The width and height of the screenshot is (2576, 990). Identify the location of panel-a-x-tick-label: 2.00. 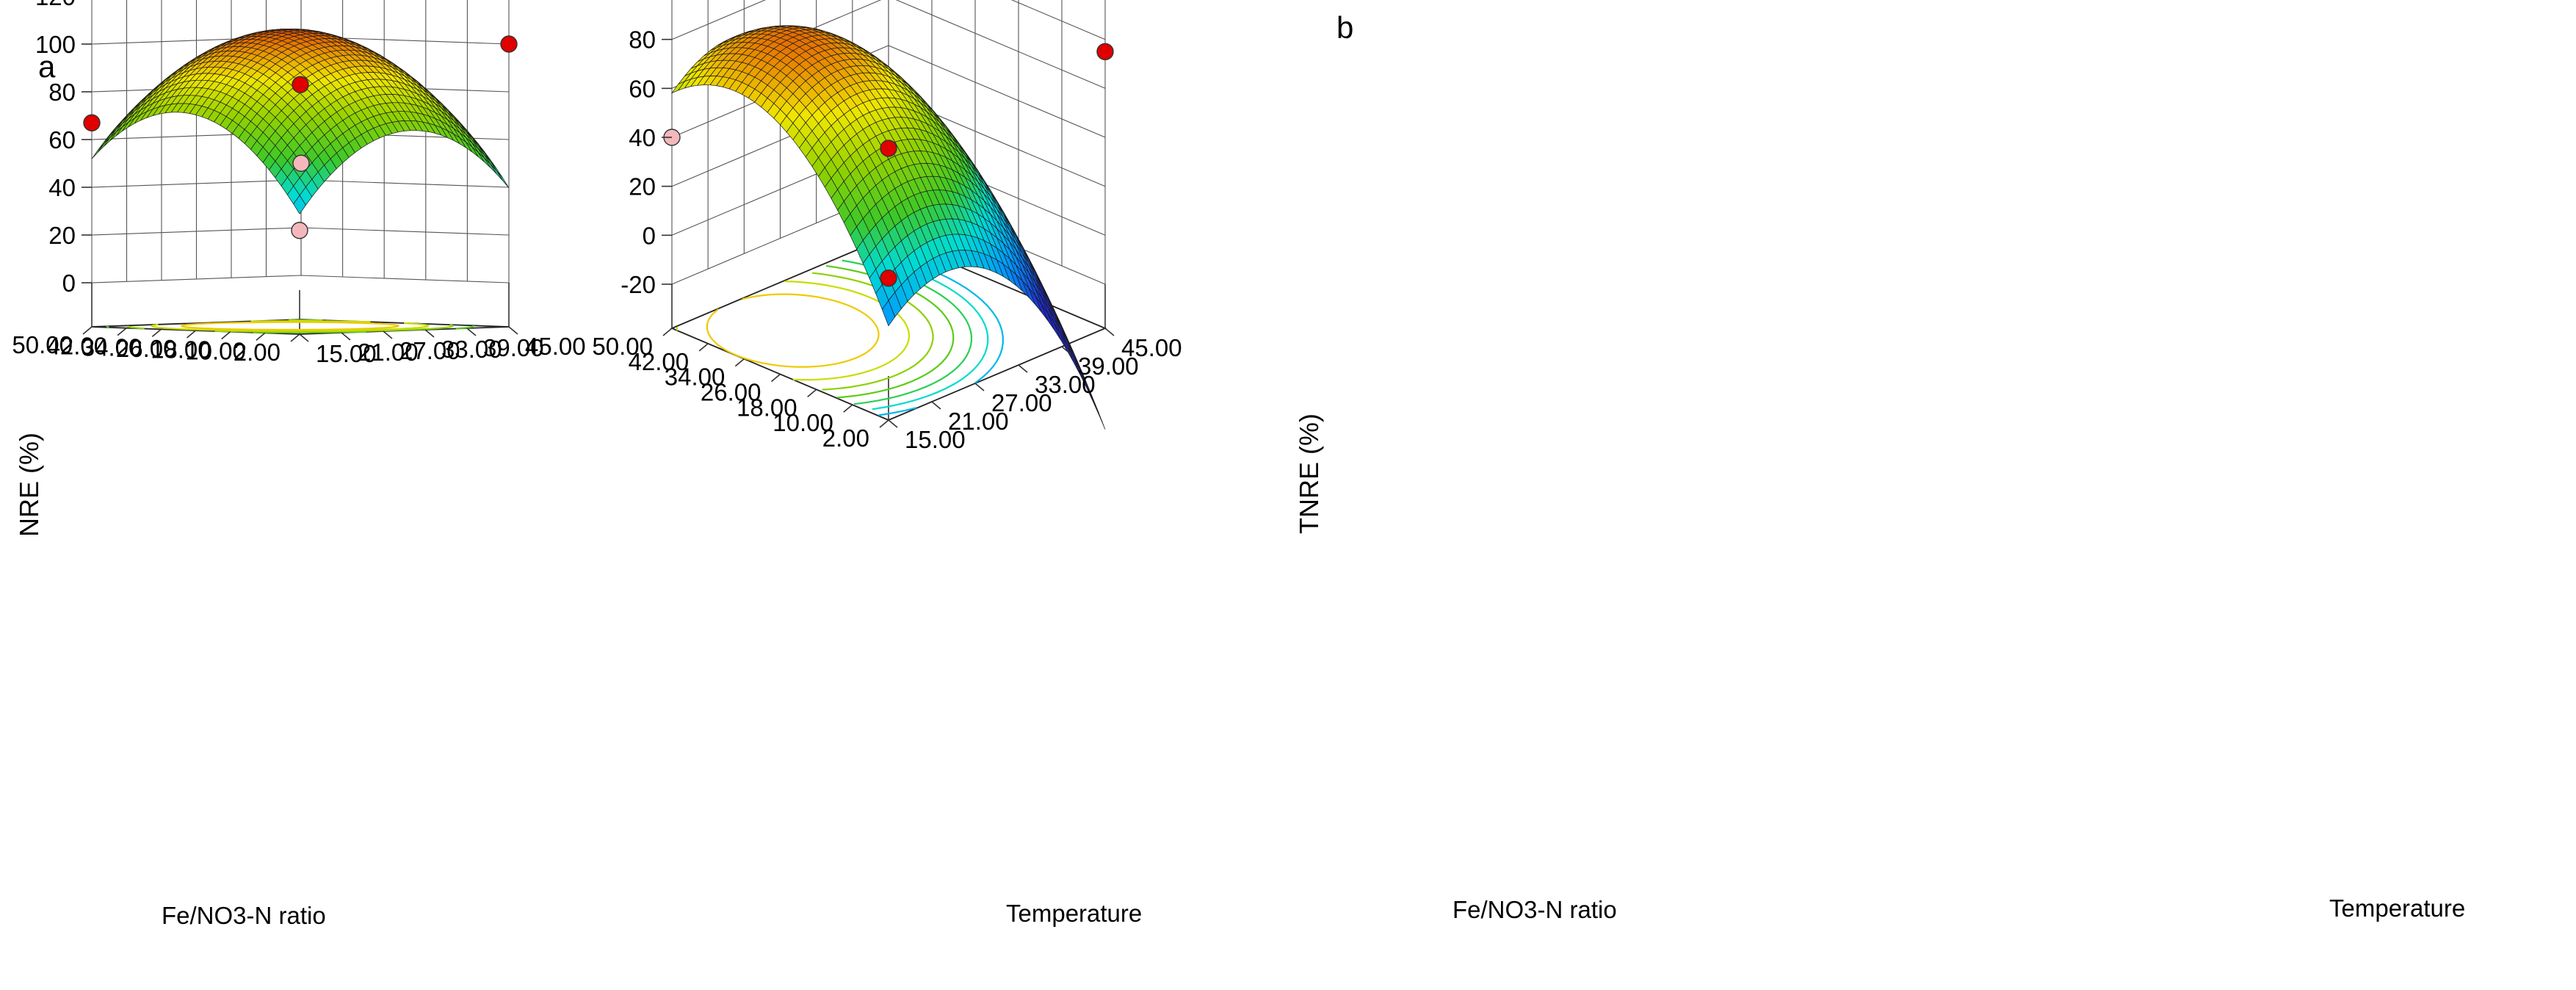
(257, 352).